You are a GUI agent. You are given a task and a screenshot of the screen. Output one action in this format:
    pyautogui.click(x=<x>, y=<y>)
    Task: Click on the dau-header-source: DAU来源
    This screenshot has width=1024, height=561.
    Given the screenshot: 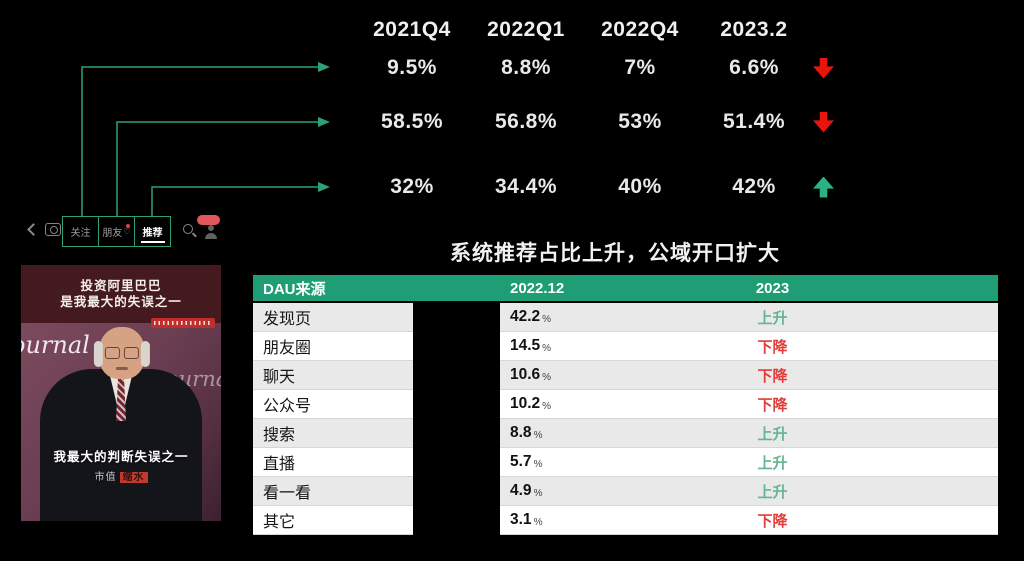 What is the action you would take?
    pyautogui.click(x=294, y=289)
    